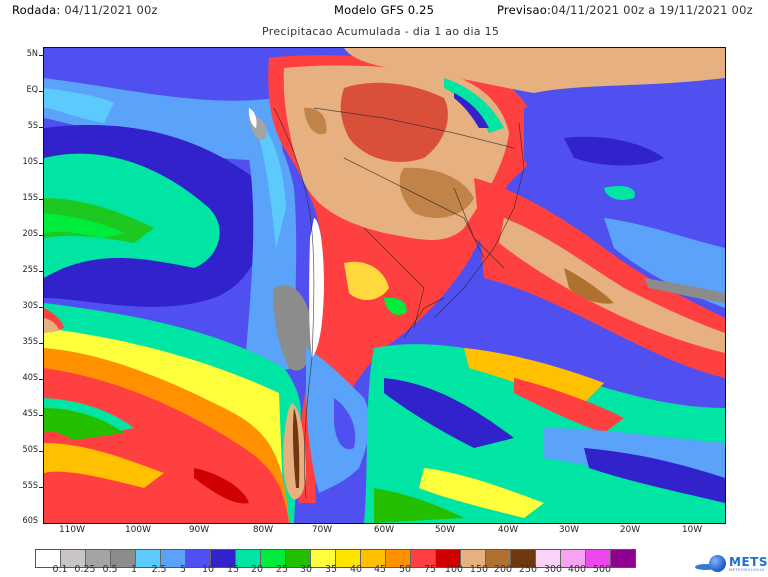 The image size is (768, 577). Describe the element at coordinates (134, 569) in the screenshot. I see `legend-label: 1` at that location.